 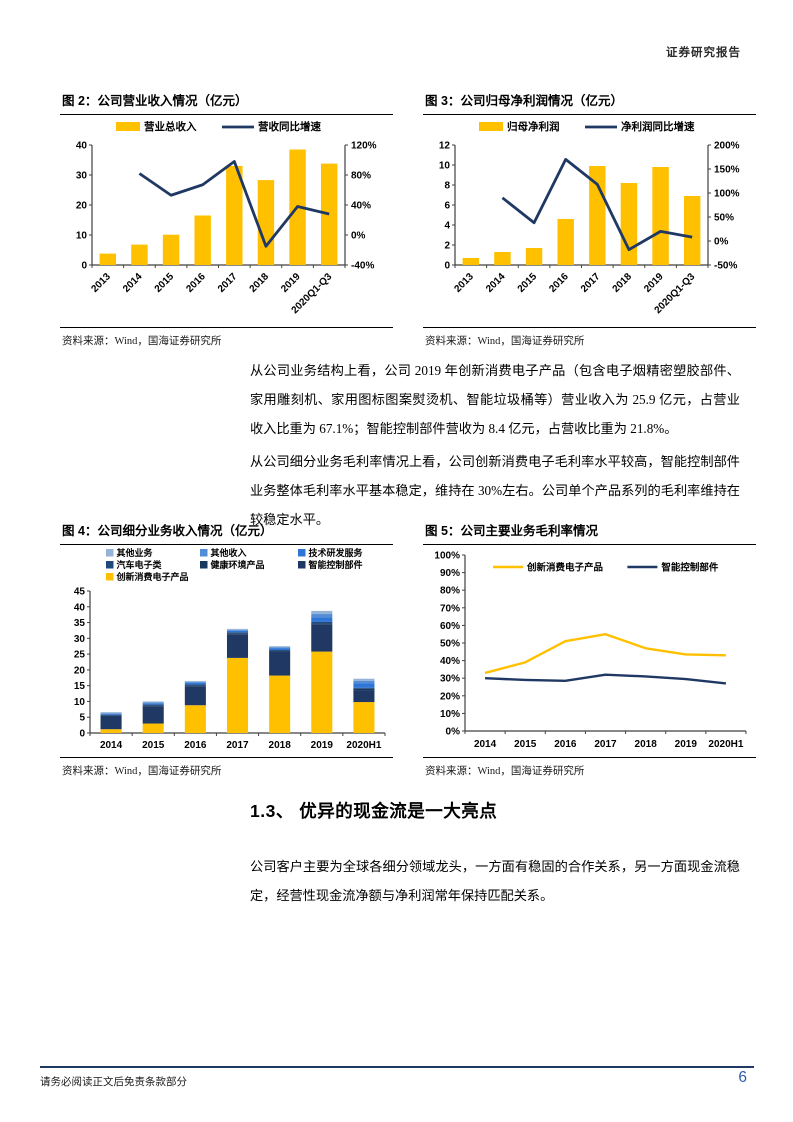 What do you see at coordinates (533, 126) in the screenshot?
I see `svg-text: 归母净利润` at bounding box center [533, 126].